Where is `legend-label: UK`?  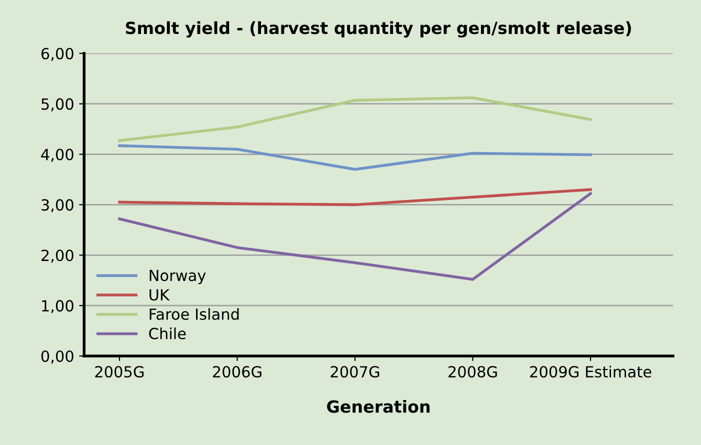
legend-label: UK is located at coordinates (160, 295).